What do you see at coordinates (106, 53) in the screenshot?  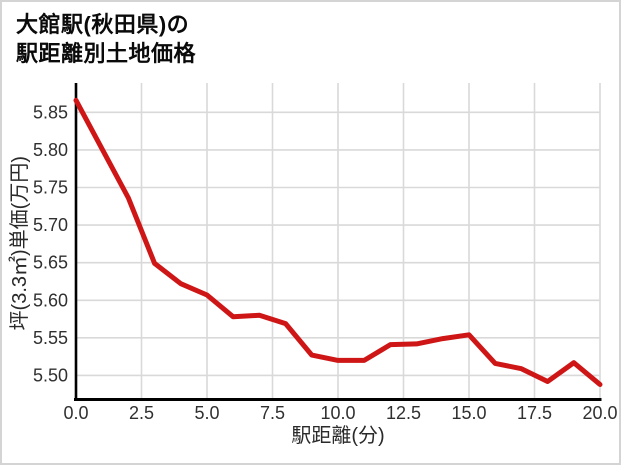 I see `chart-title-line2: 駅距離別土地価格` at bounding box center [106, 53].